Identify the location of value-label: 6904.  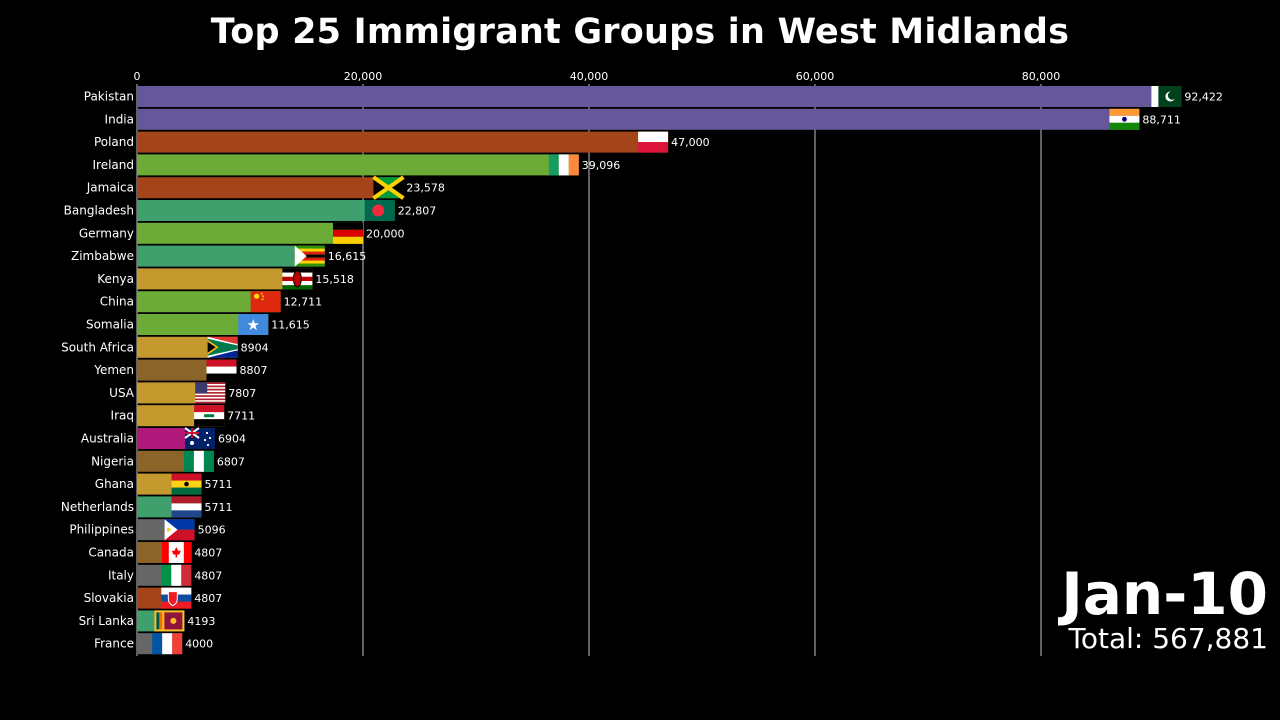
(232, 439).